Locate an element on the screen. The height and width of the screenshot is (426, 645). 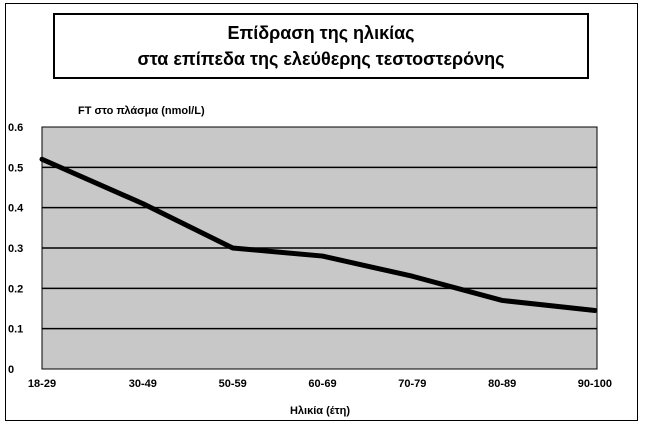
x-tick-labels: 18-29 30-49 50-59 60-69 70-79 80-89 90-100 is located at coordinates (320, 384).